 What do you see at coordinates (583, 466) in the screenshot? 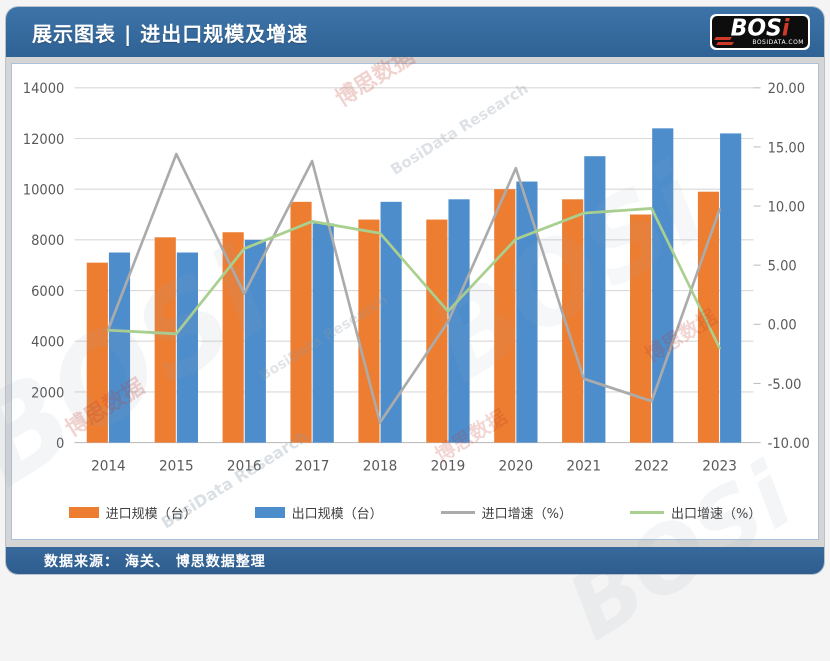
I see `x-axis-label: 2021` at bounding box center [583, 466].